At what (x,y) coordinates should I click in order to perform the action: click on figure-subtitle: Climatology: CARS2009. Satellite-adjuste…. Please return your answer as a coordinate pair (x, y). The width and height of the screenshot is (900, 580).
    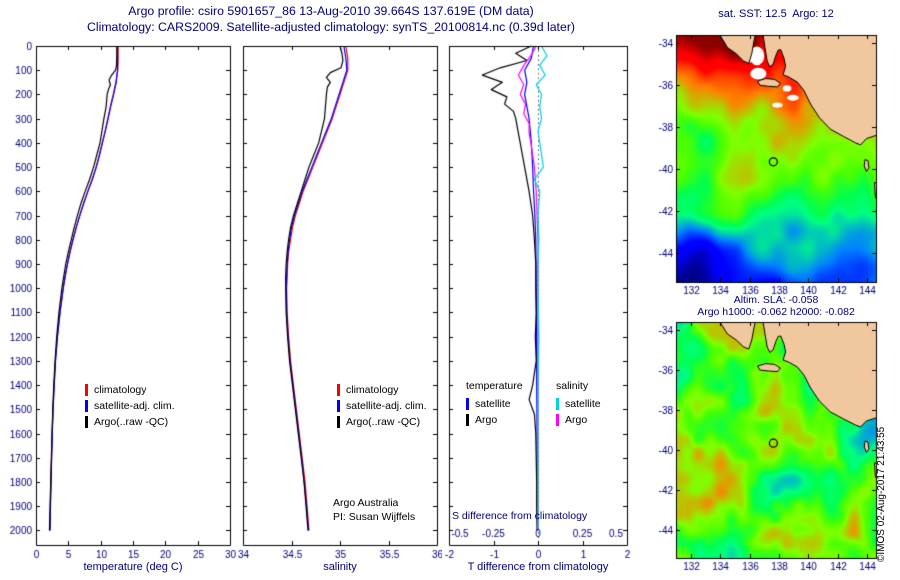
    Looking at the image, I should click on (331, 27).